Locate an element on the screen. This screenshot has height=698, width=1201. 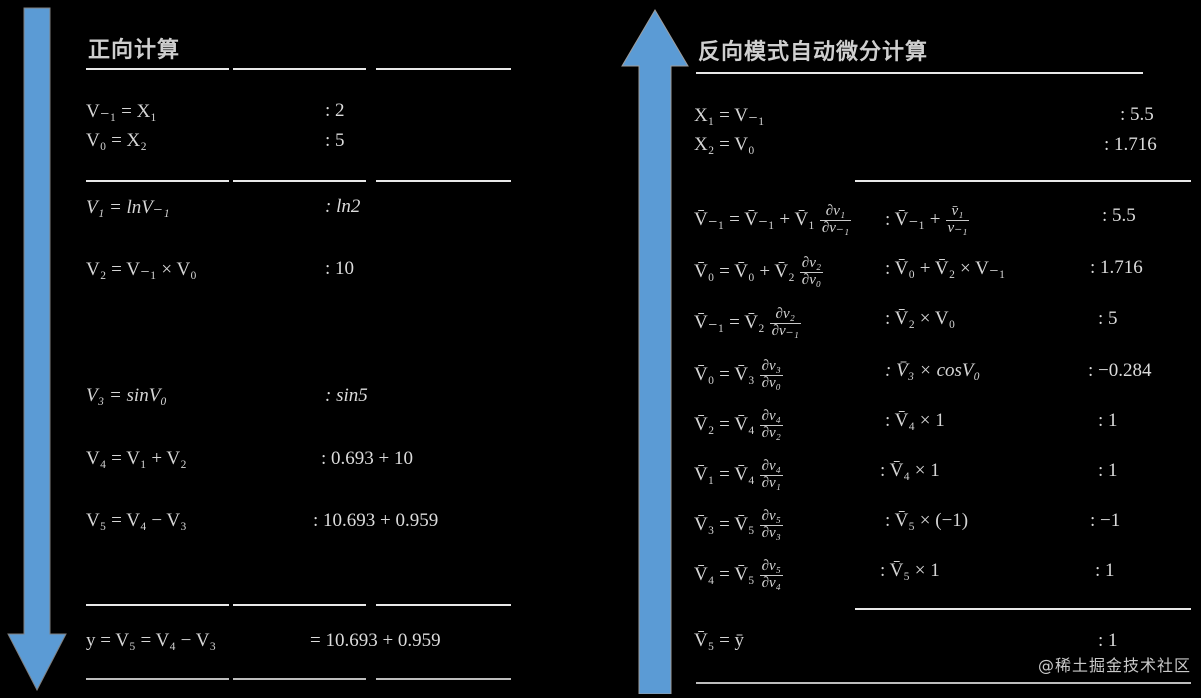
table-row: V₃ = sinV₀ is located at coordinates (126, 396).